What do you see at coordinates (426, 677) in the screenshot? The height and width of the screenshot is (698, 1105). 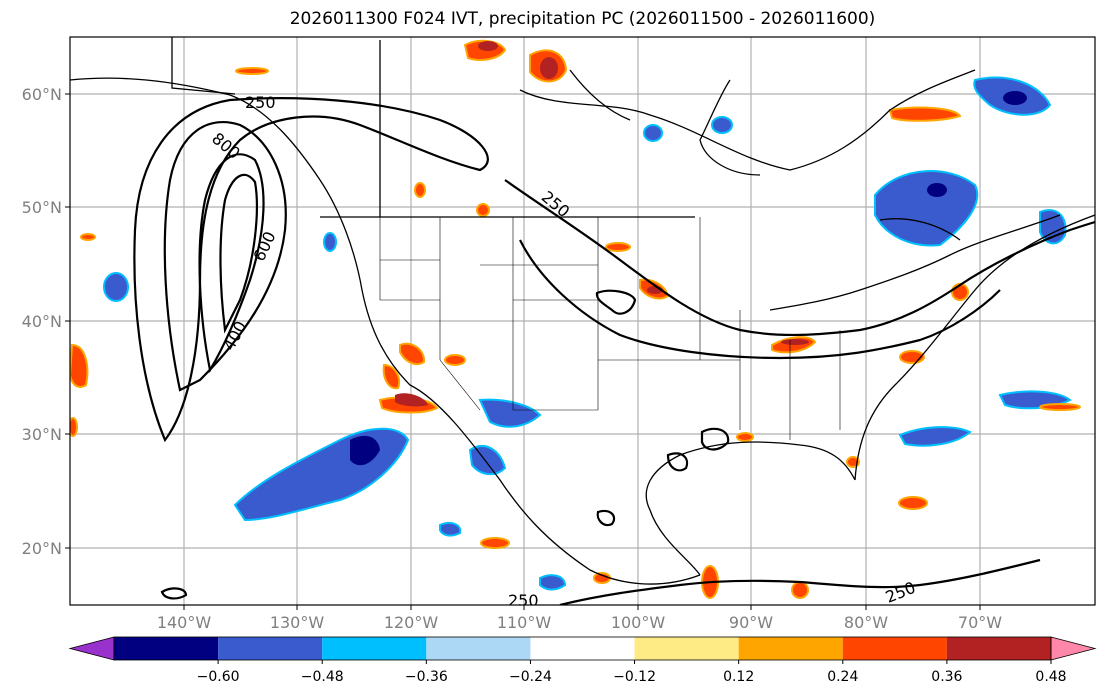 I see `colorbar-tick-label: −0.36` at bounding box center [426, 677].